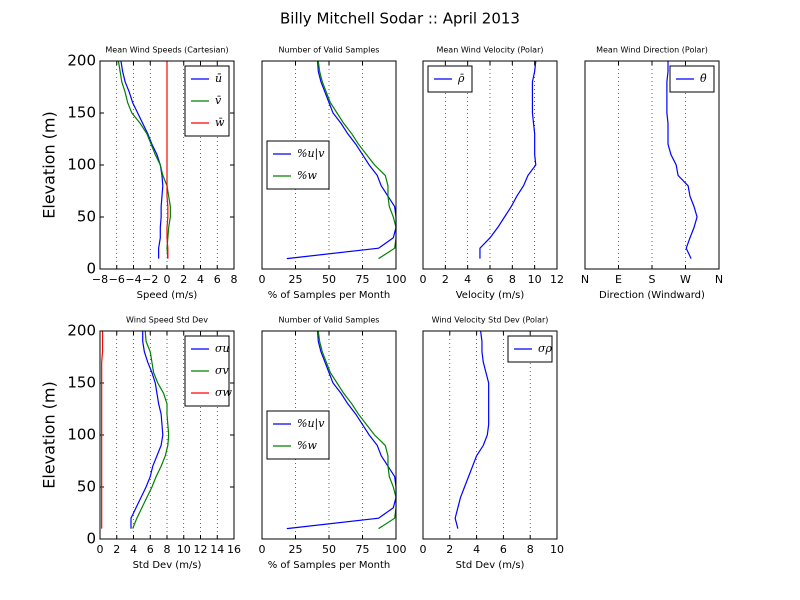 Image resolution: width=800 pixels, height=600 pixels. I want to click on legend-label: ū, so click(218, 78).